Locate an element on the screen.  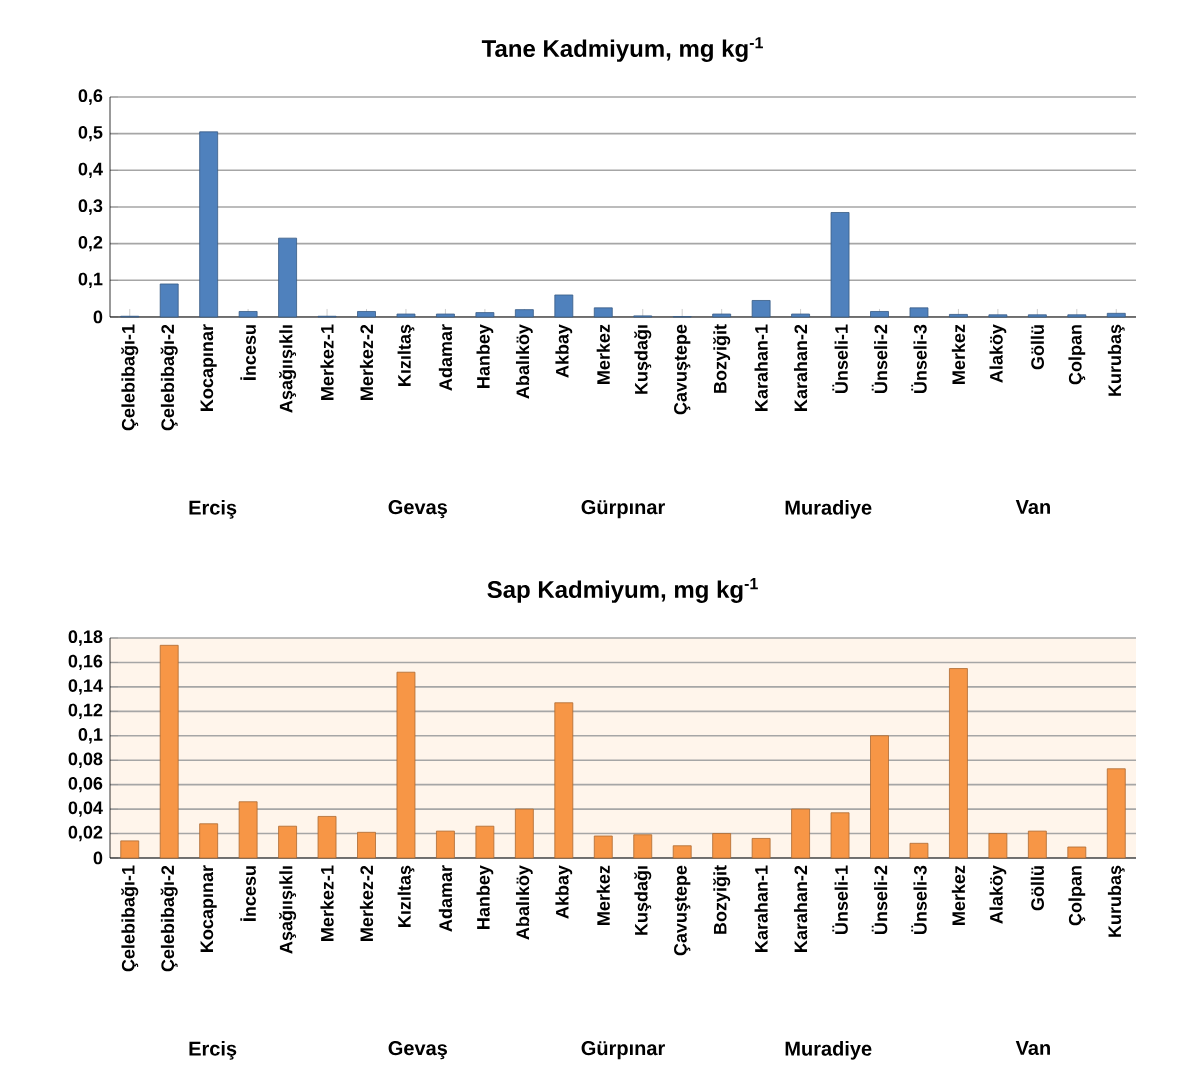
x-tick-label: Merkez-1 is located at coordinates (327, 903).